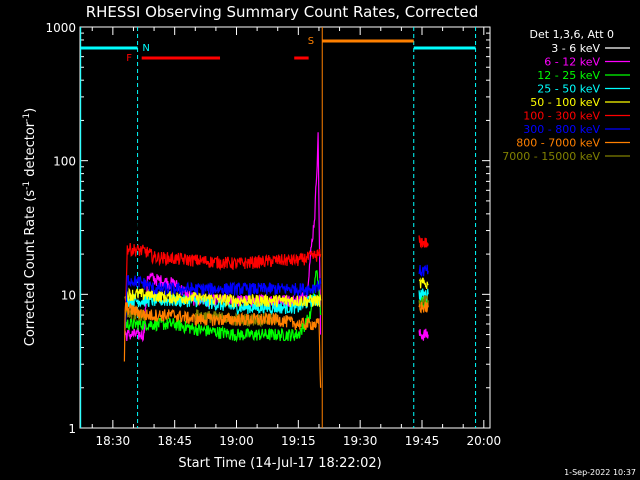 The height and width of the screenshot is (480, 640). What do you see at coordinates (565, 102) in the screenshot?
I see `legend-label-4: 50 - 100 keV` at bounding box center [565, 102].